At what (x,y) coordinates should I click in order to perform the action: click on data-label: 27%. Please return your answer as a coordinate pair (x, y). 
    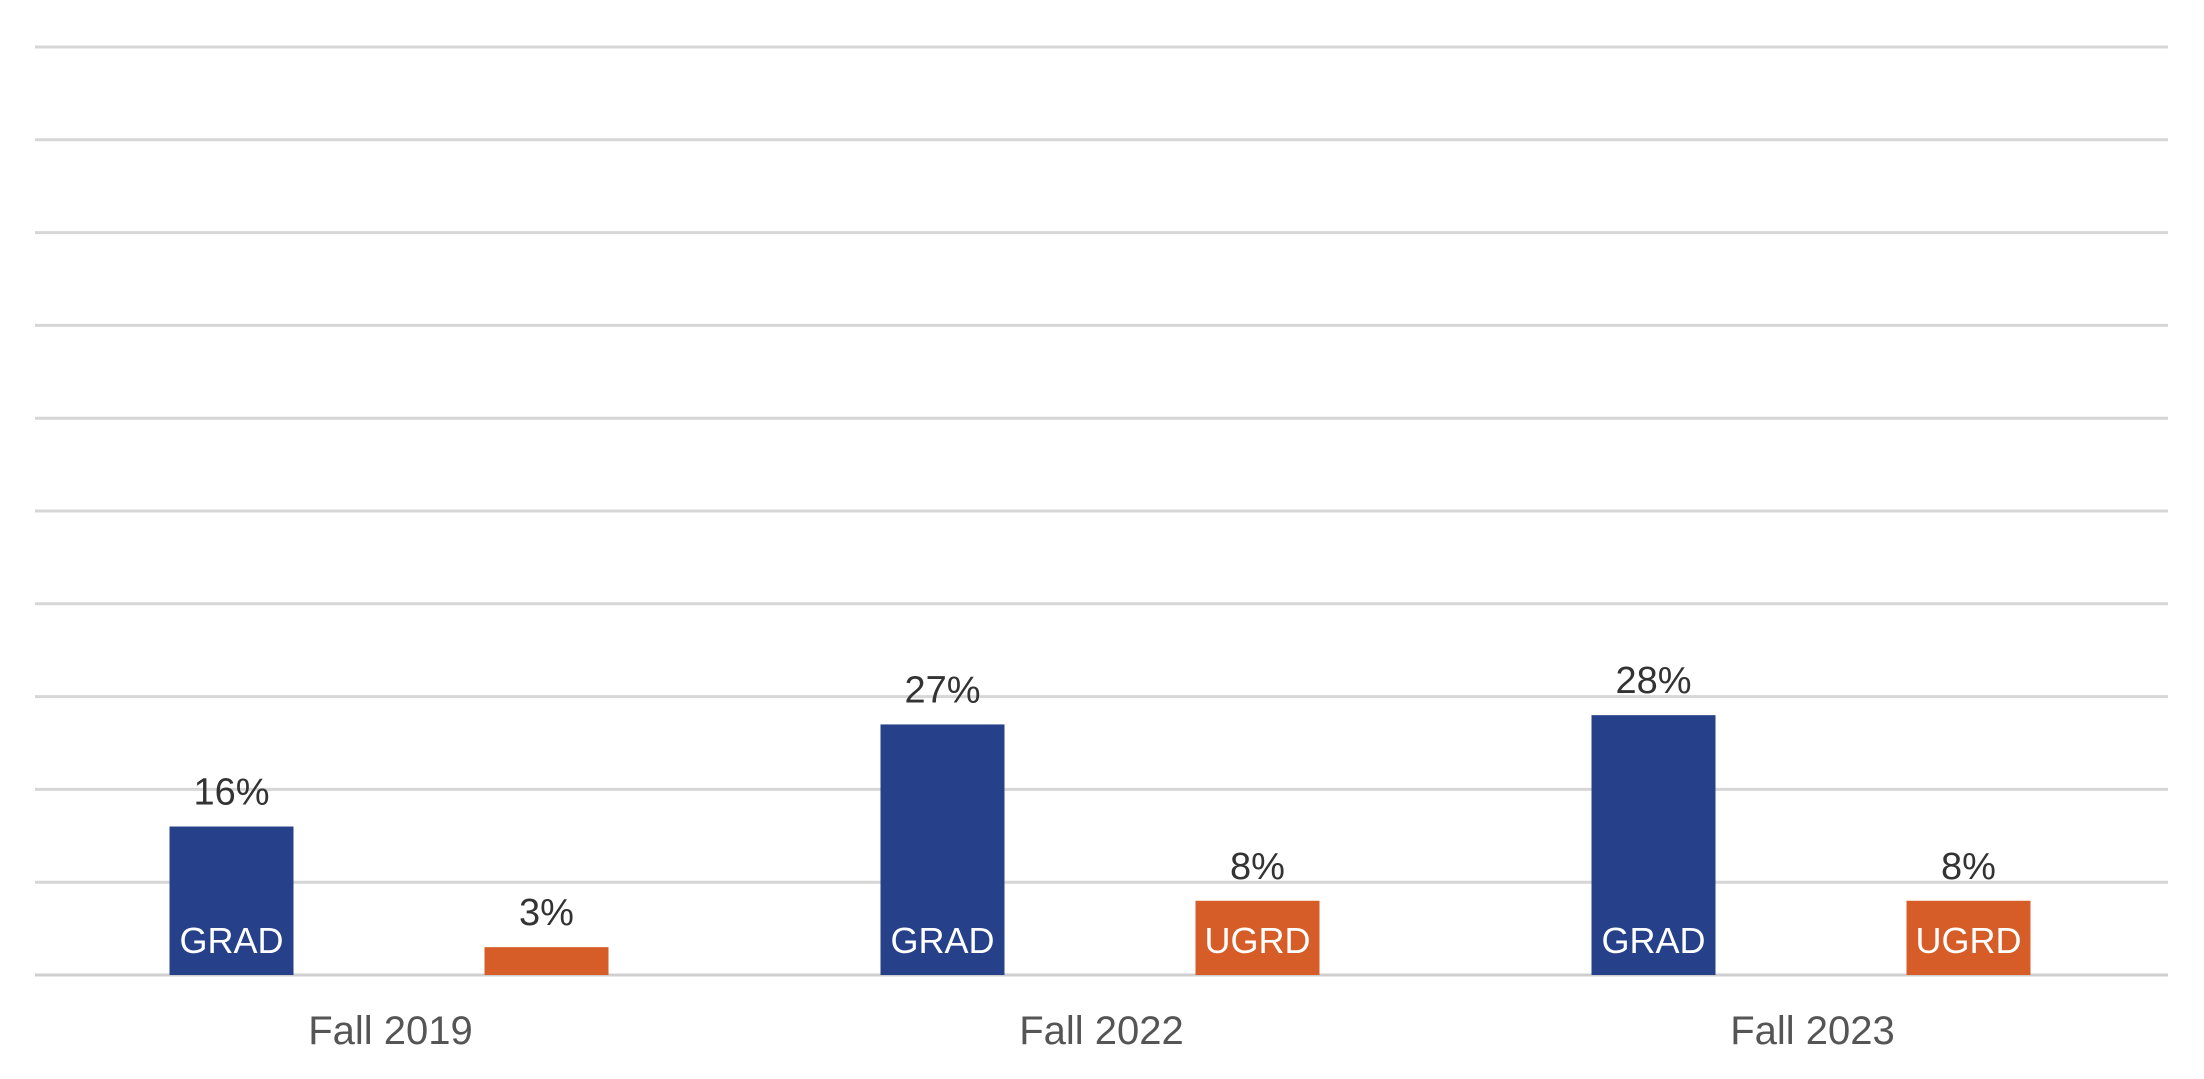
    Looking at the image, I should click on (942, 690).